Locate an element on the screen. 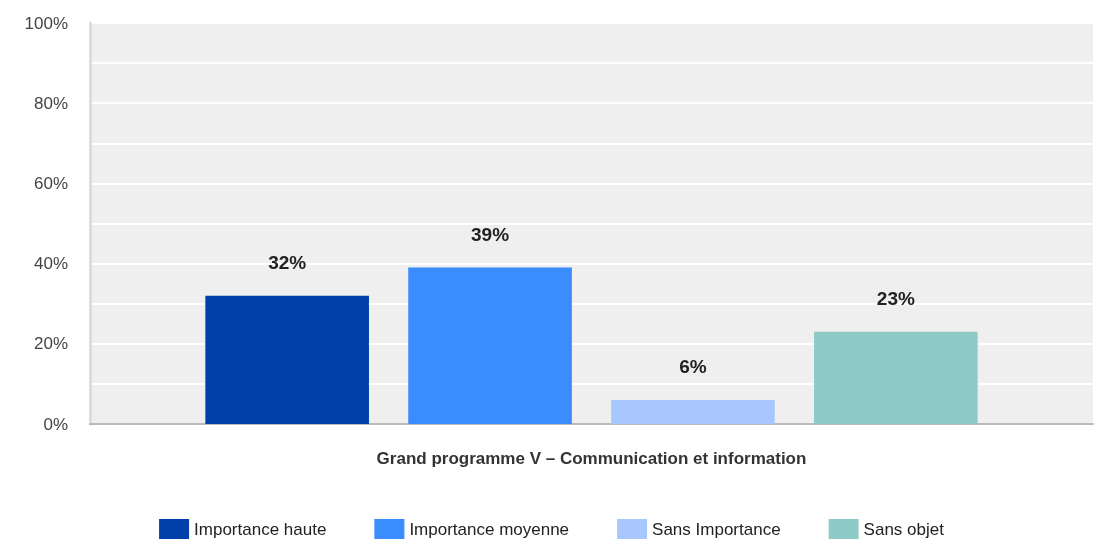  x-tick-label: Grand programme V – Communication et information is located at coordinates (591, 458).